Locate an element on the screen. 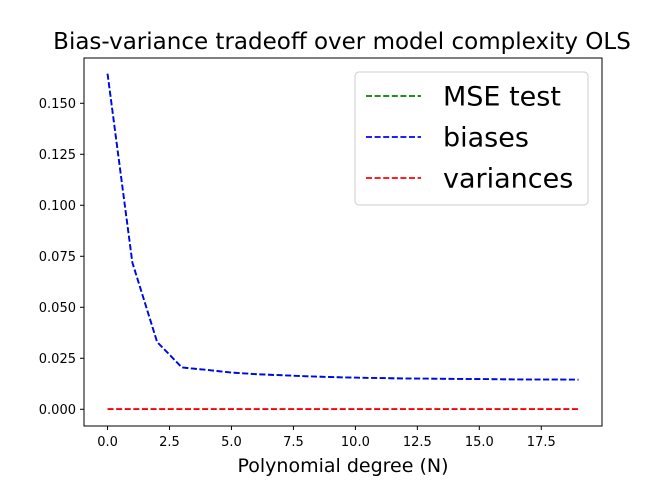 Image resolution: width=669 pixels, height=480 pixels. legend: MSE test biases variances is located at coordinates (471, 138).